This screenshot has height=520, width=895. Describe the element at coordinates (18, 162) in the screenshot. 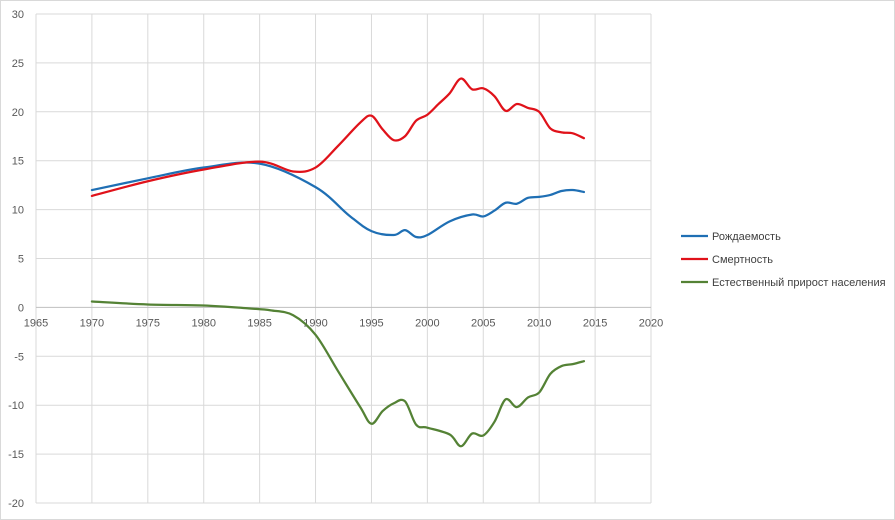

I see `y-tick-label: 15` at that location.